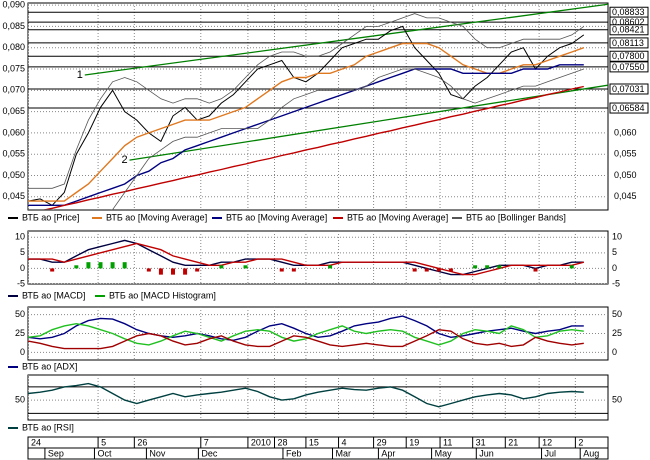 The image size is (650, 460). I want to click on y-tick-label: 5, so click(22, 252).